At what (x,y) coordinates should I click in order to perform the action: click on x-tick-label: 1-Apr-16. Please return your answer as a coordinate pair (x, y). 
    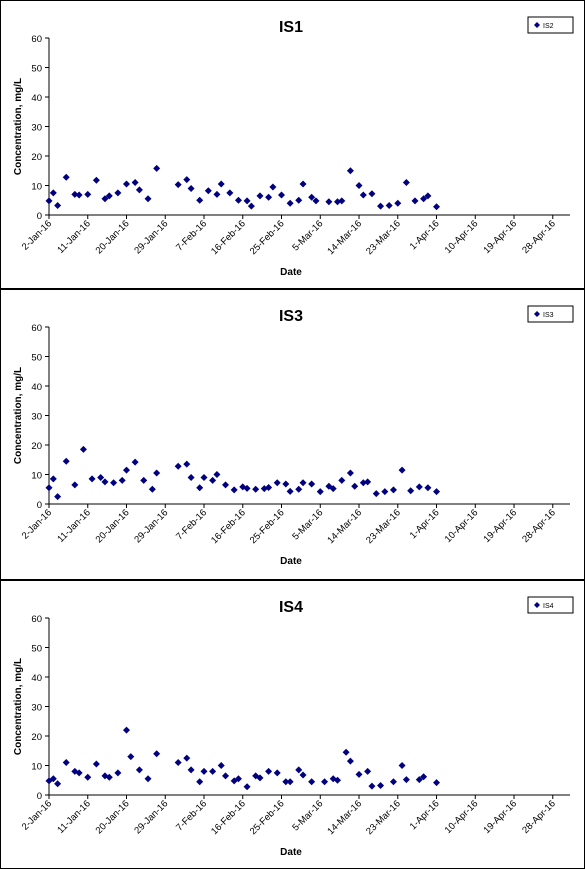
    Looking at the image, I should click on (425, 524).